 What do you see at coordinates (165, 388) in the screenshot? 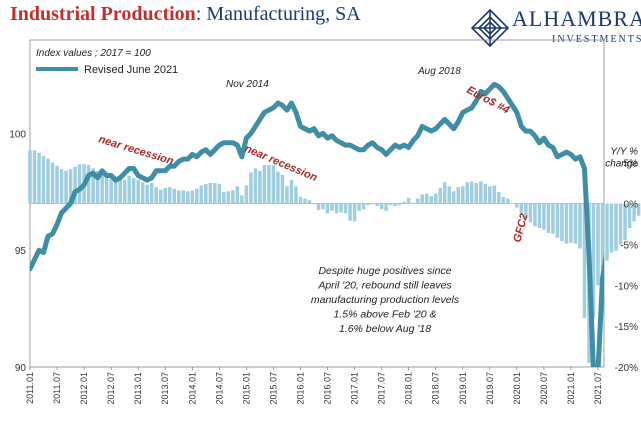
I see `x-tick-label: 2013.07` at bounding box center [165, 388].